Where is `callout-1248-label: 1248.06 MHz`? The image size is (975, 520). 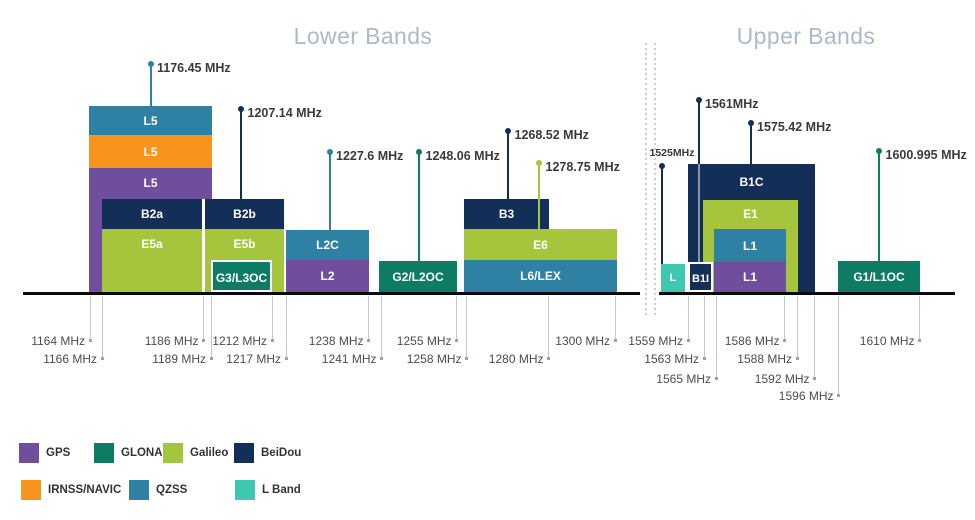
callout-1248-label: 1248.06 MHz is located at coordinates (462, 156).